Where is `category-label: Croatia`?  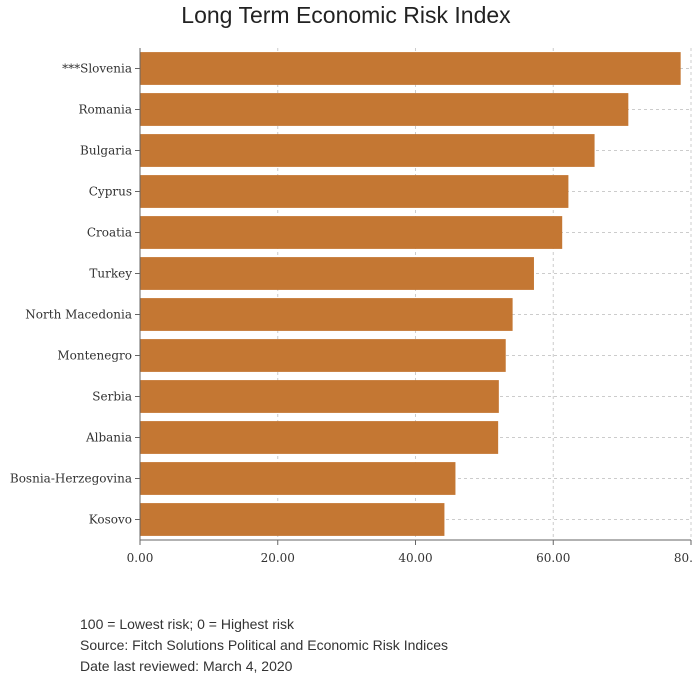
category-label: Croatia is located at coordinates (109, 233).